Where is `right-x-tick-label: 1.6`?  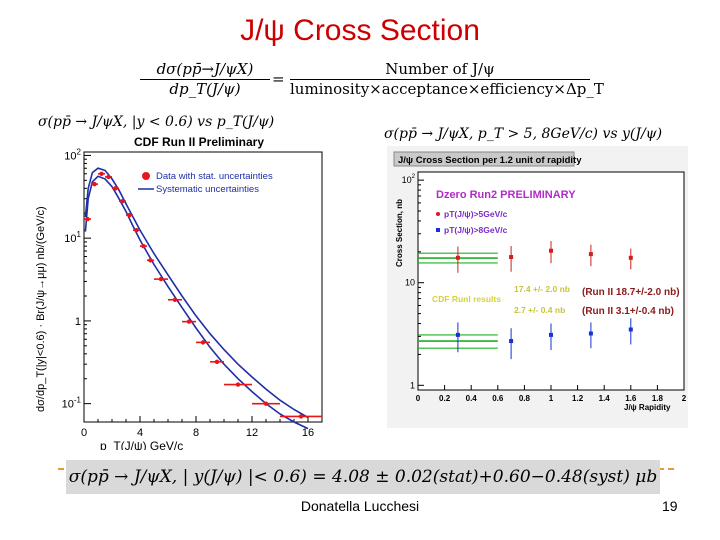
right-x-tick-label: 1.6 is located at coordinates (631, 398).